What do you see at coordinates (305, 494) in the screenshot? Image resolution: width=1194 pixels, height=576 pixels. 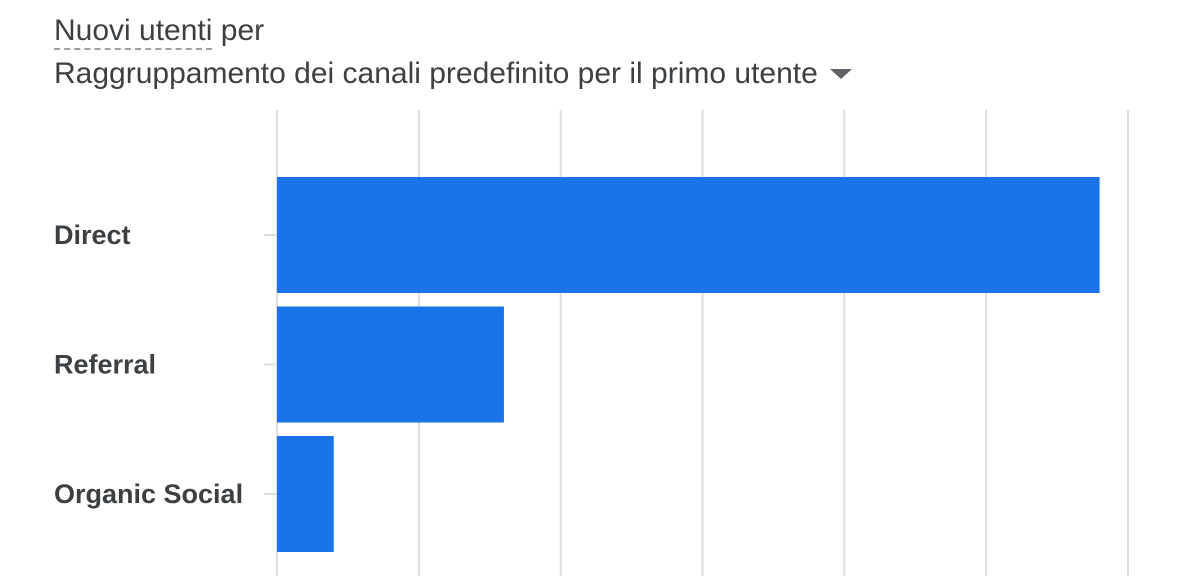 I see `bar-organic-social` at bounding box center [305, 494].